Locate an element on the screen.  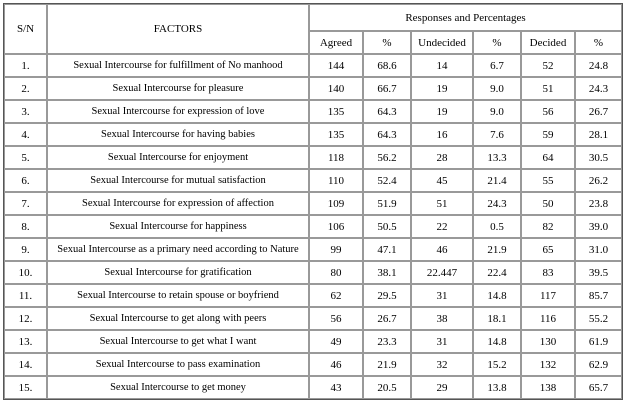
table-cell: 61.9 is located at coordinates (599, 341).